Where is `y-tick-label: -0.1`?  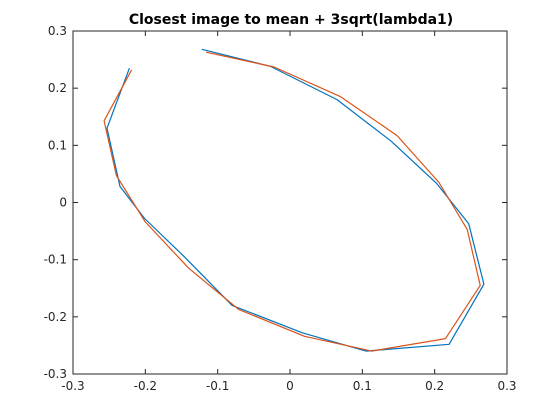 y-tick-label: -0.1 is located at coordinates (55, 260).